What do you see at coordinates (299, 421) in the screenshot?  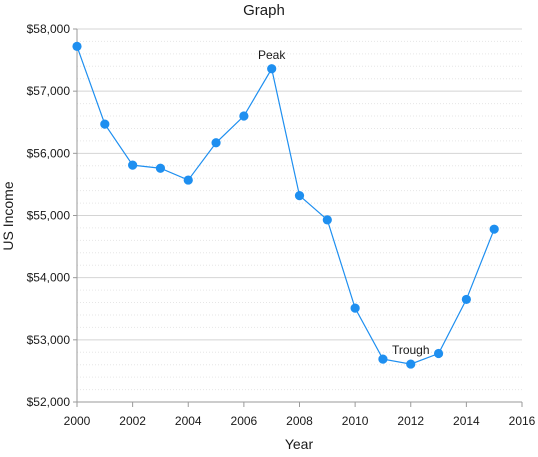 I see `x-tick-label: 2008` at bounding box center [299, 421].